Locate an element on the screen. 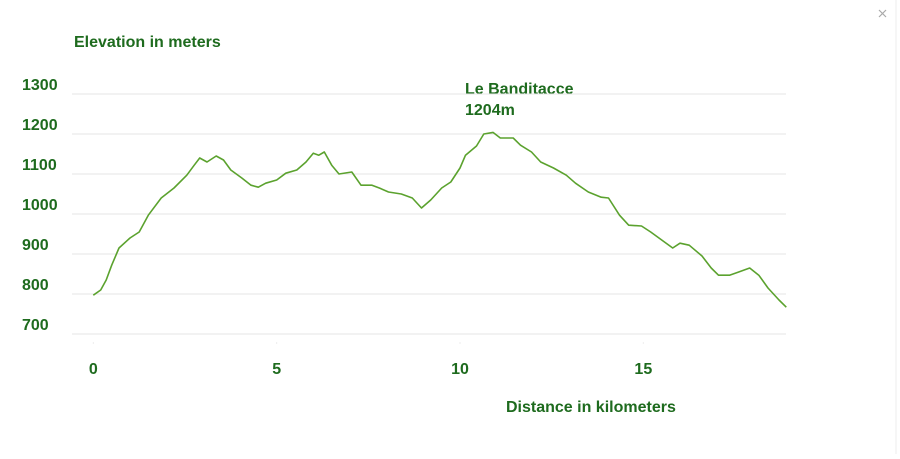  y-tick-label: 1000 is located at coordinates (40, 205).